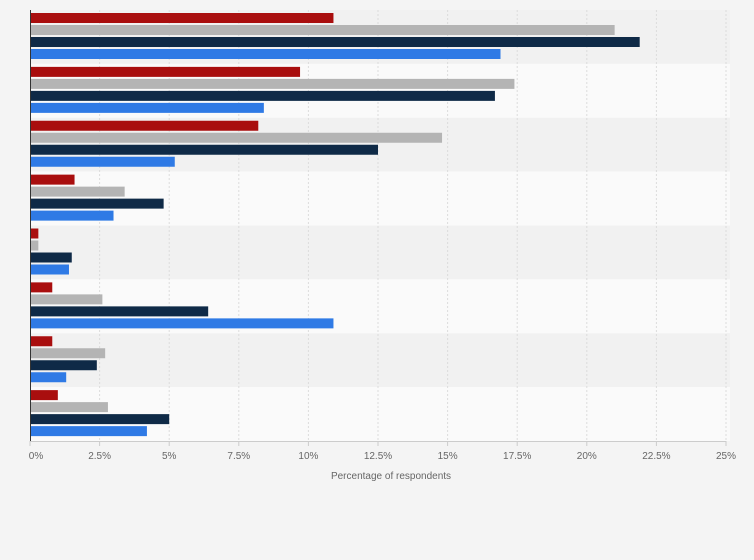 Image resolution: width=754 pixels, height=560 pixels. Describe the element at coordinates (378, 456) in the screenshot. I see `x-tick-label: 12.5%` at that location.